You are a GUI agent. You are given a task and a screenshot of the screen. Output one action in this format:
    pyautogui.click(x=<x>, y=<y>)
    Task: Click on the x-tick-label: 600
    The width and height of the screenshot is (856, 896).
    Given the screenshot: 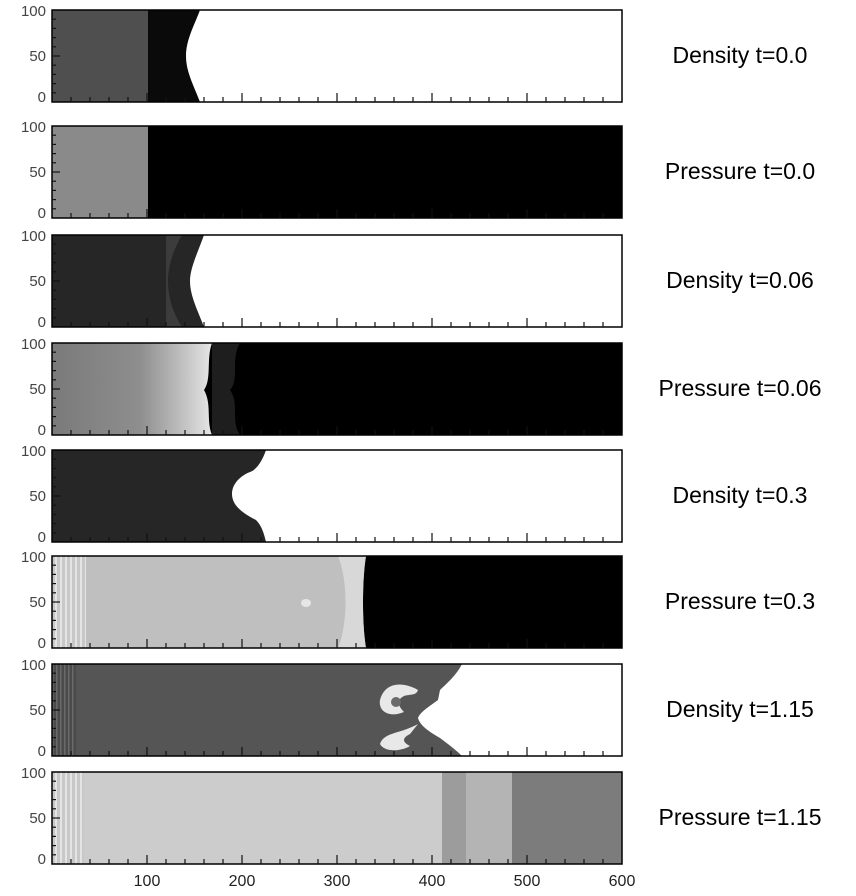 What is the action you would take?
    pyautogui.click(x=622, y=881)
    